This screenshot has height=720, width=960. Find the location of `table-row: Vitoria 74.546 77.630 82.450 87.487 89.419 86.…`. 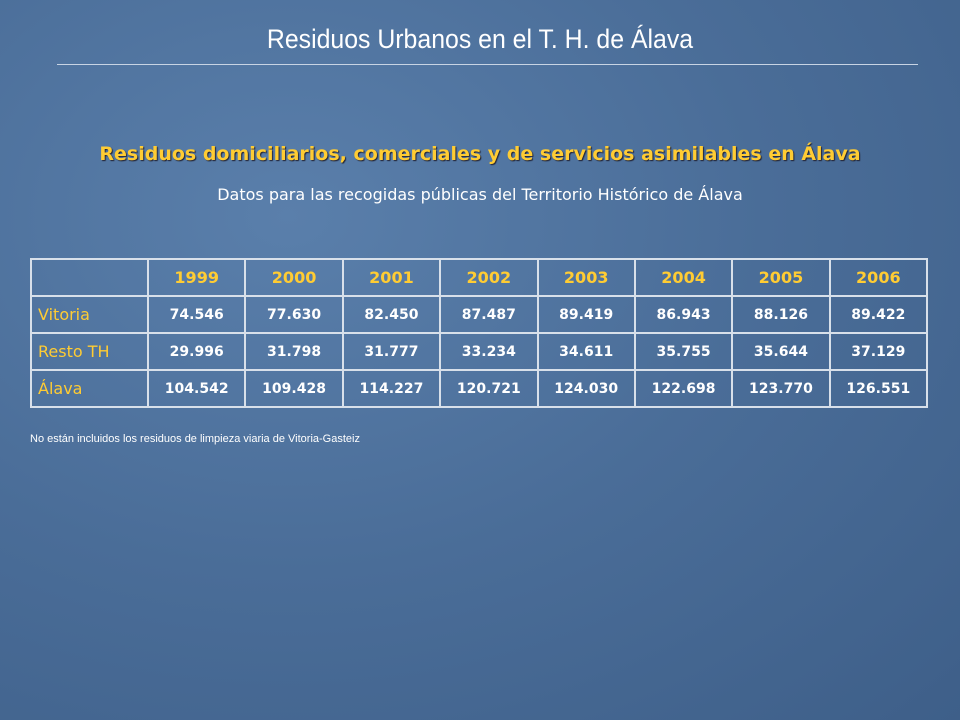

table-row: Vitoria 74.546 77.630 82.450 87.487 89.419 86.… is located at coordinates (479, 314).